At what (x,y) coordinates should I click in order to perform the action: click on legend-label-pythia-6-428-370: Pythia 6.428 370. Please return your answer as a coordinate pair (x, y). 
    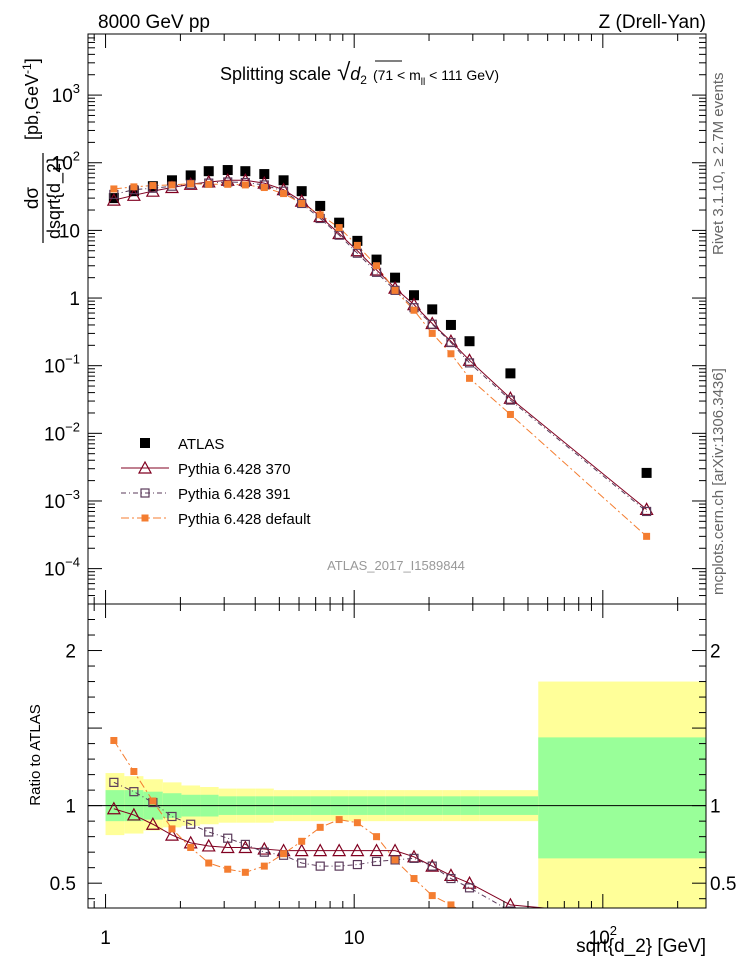
    Looking at the image, I should click on (234, 469).